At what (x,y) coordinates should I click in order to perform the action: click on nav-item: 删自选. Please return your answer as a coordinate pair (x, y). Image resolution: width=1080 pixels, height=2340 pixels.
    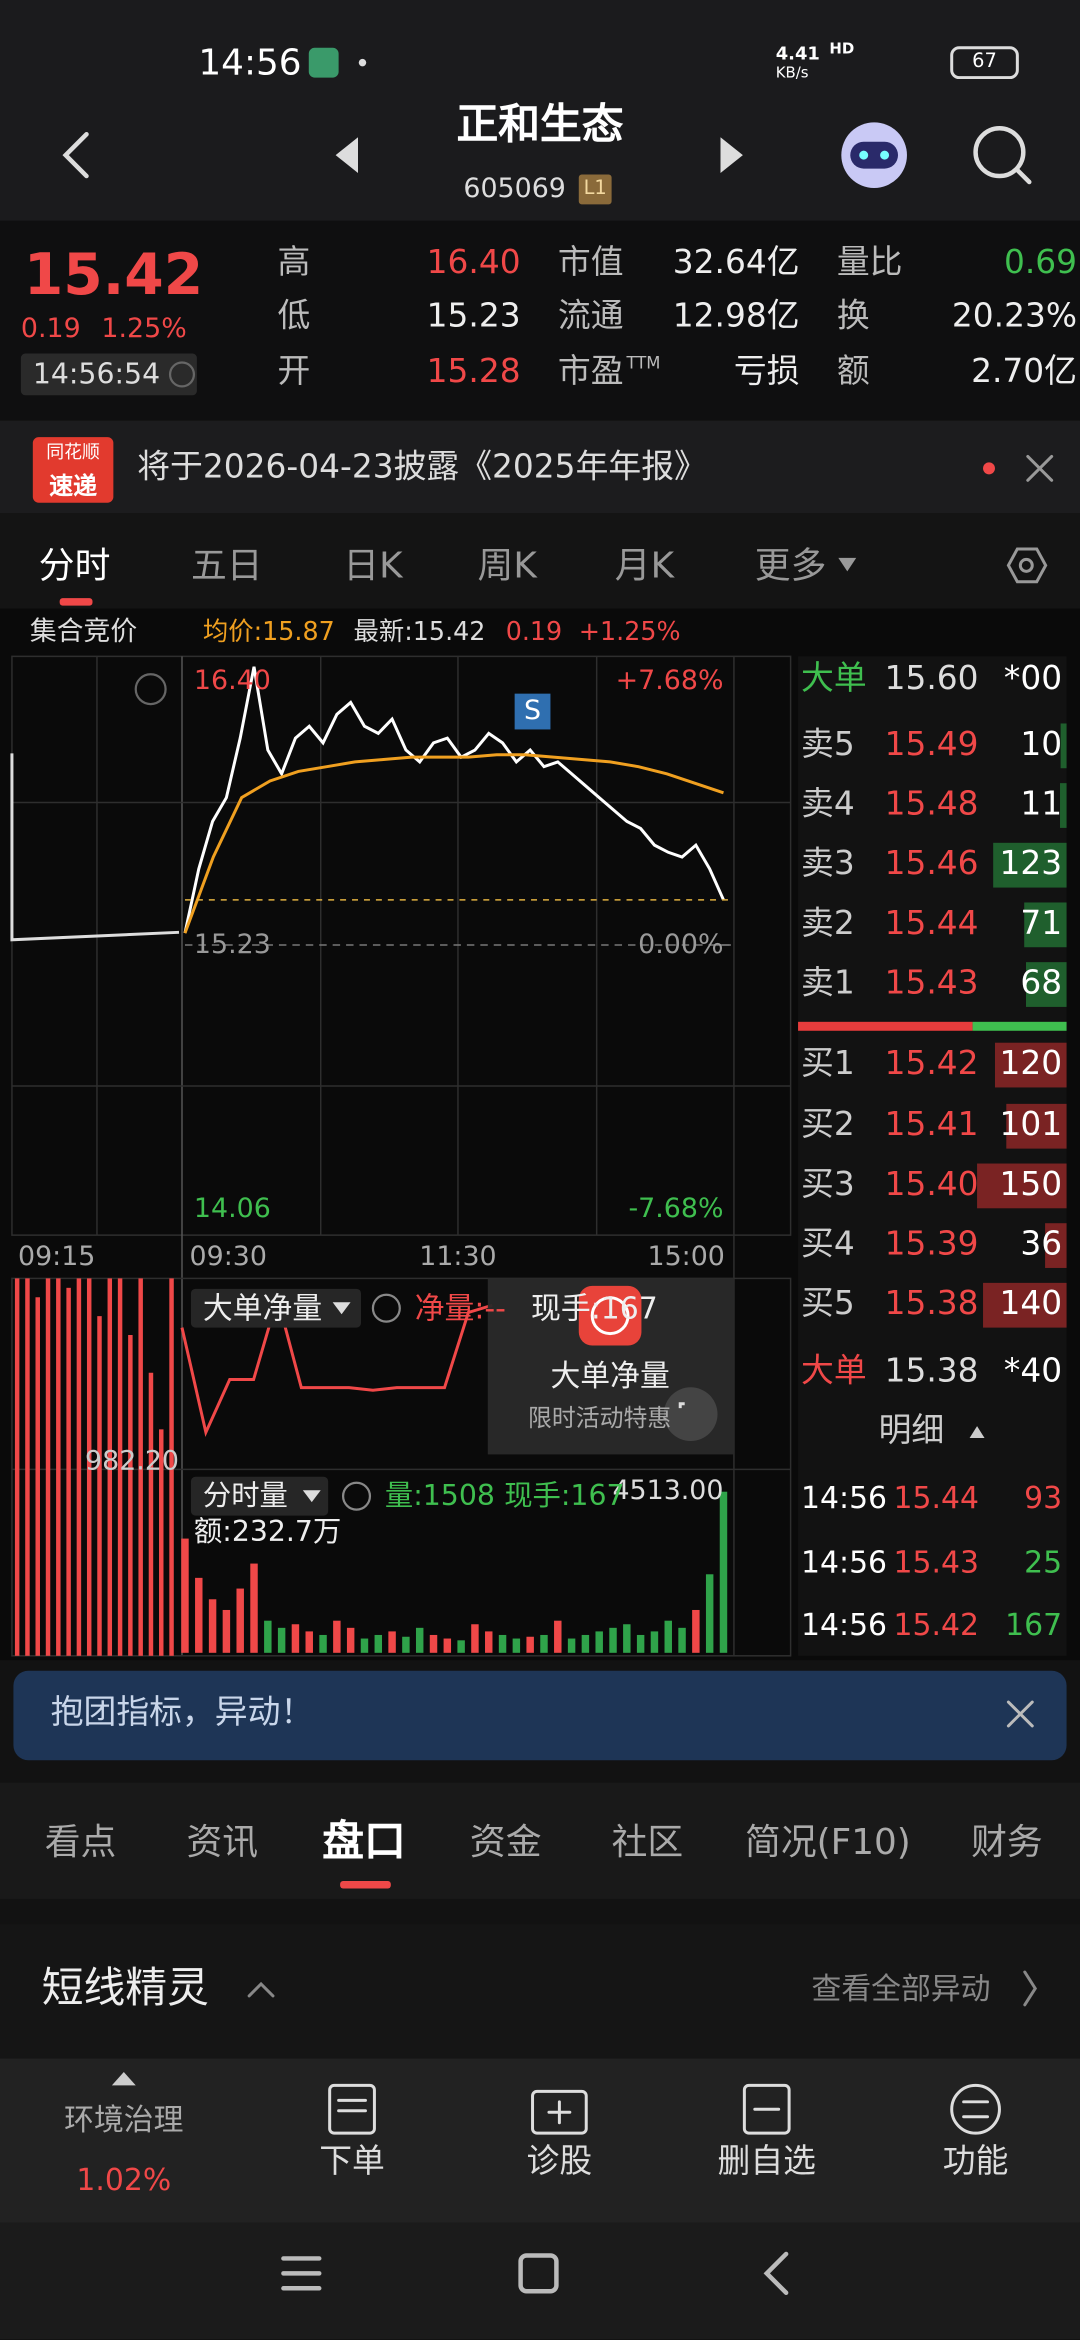
    Looking at the image, I should click on (766, 2162).